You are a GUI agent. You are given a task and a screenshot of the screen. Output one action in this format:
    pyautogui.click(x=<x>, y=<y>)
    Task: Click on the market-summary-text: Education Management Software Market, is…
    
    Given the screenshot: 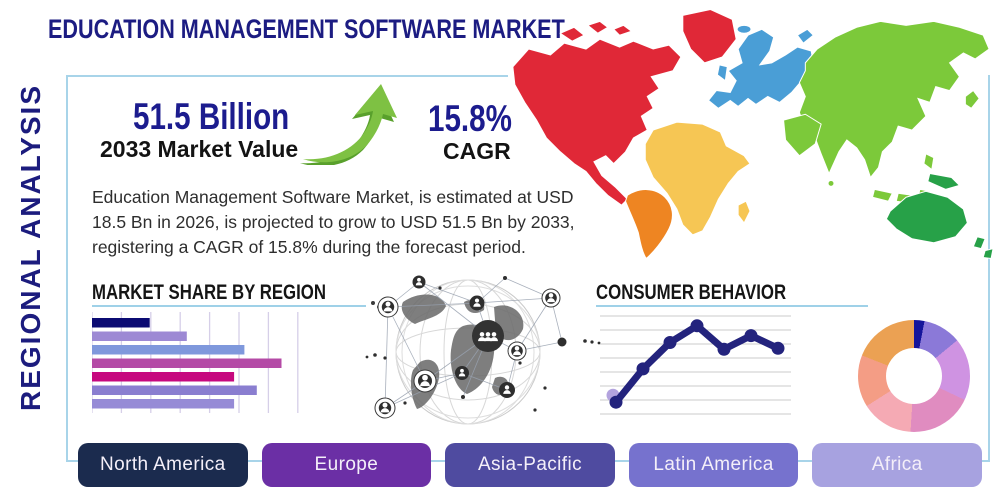 What is the action you would take?
    pyautogui.click(x=333, y=222)
    